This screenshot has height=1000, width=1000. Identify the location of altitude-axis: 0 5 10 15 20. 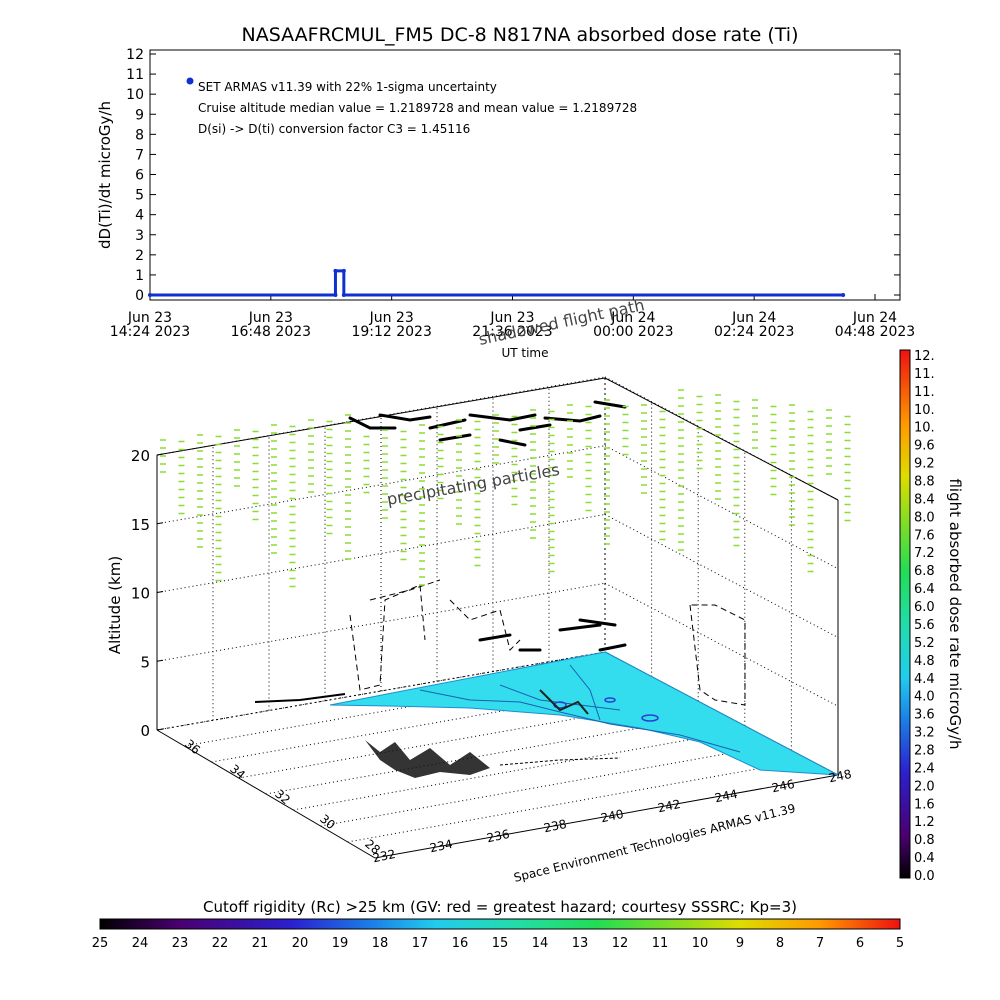
(147, 593).